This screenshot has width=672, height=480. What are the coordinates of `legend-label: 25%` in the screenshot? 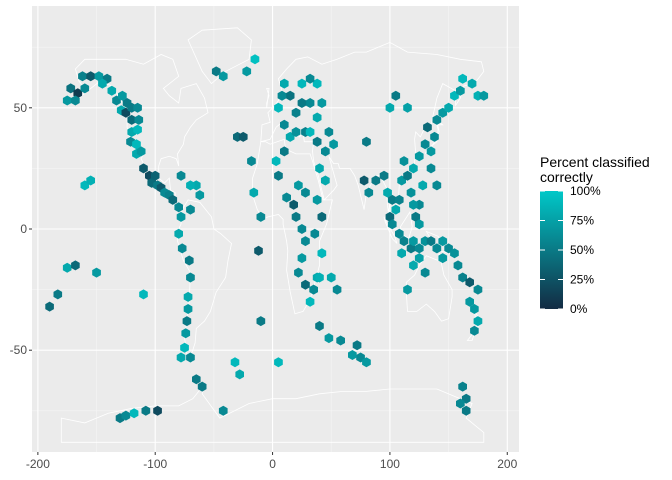 It's located at (582, 280).